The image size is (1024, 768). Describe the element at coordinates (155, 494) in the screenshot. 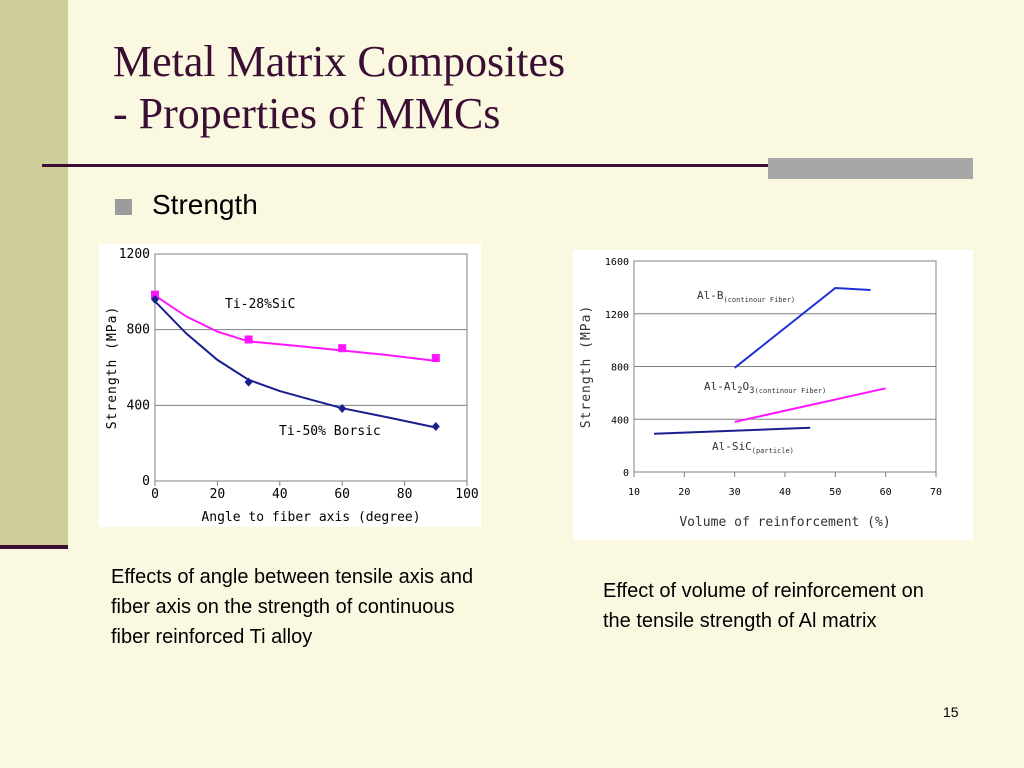

I see `x-tick-label-0: 0` at that location.